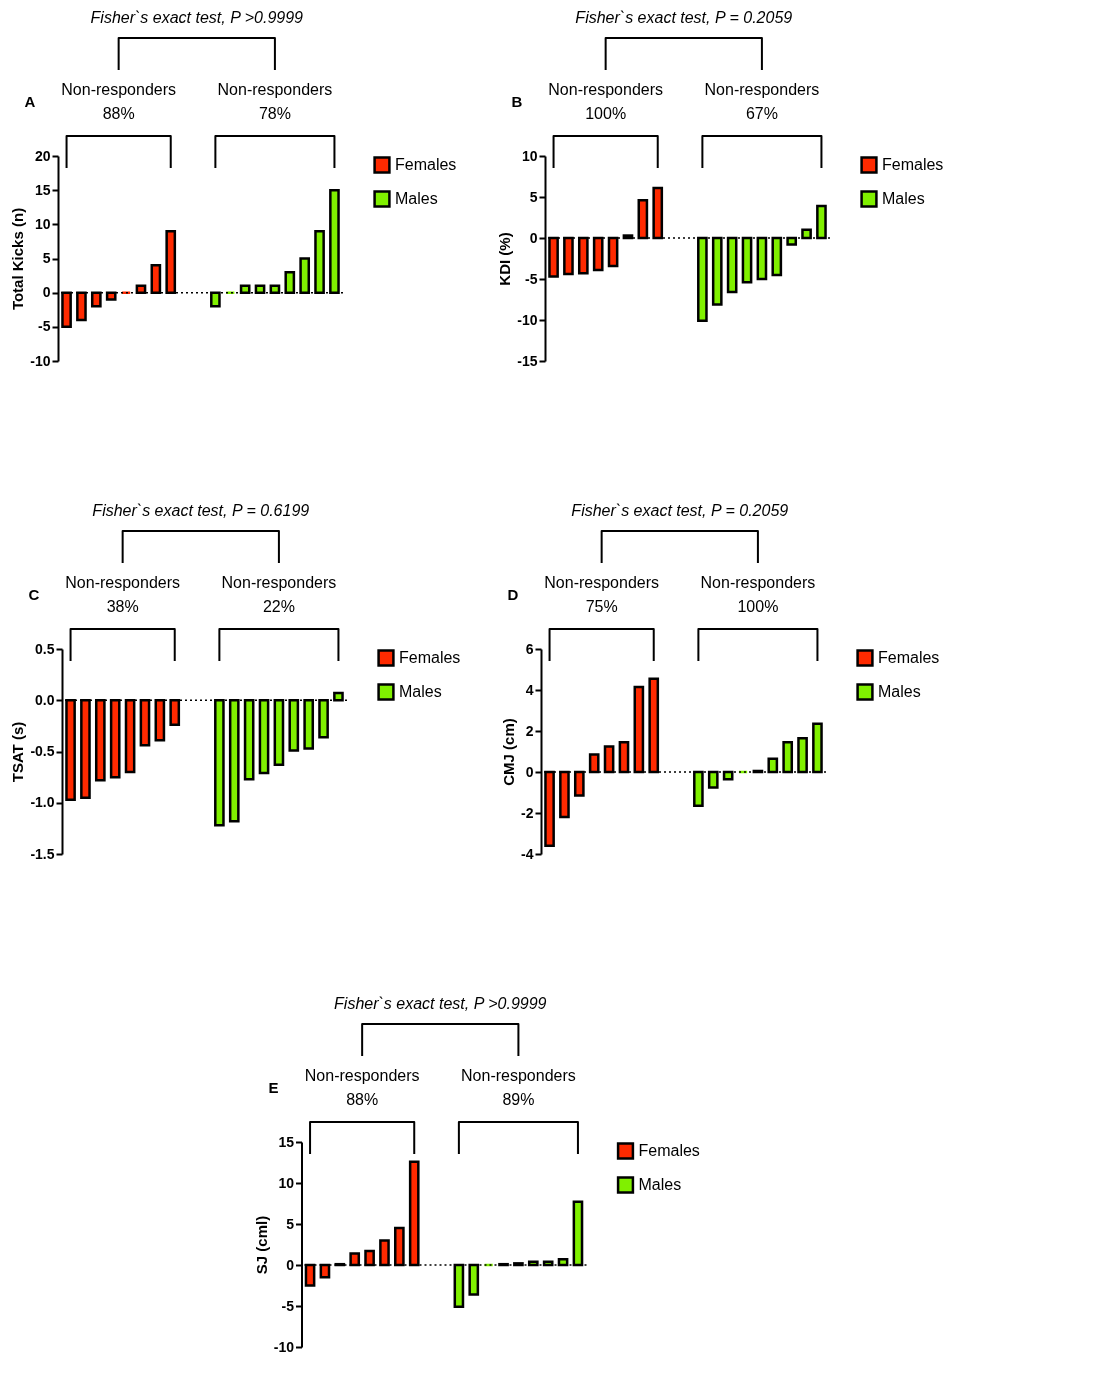 The height and width of the screenshot is (1387, 1097). I want to click on y-tick-label: -1.0, so click(42, 802).